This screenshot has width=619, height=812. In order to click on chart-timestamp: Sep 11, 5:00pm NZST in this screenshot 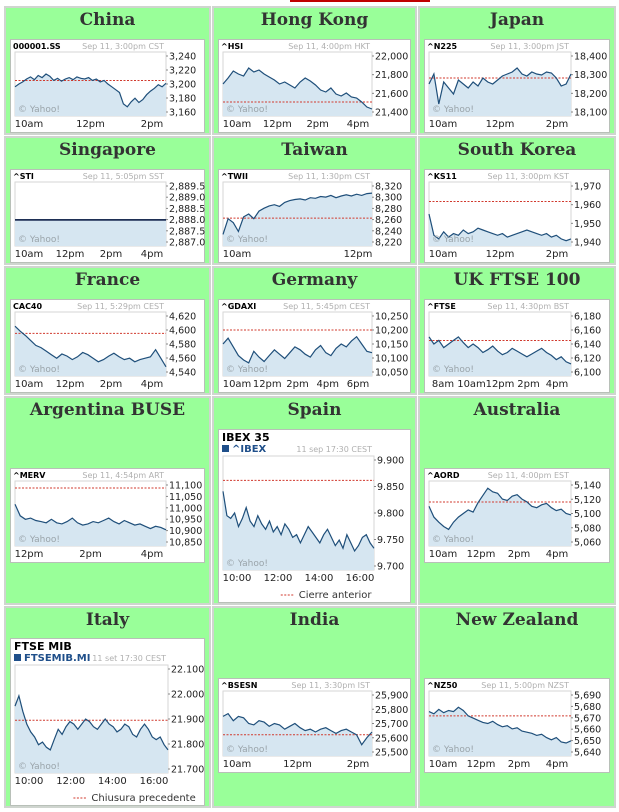, I will do `click(525, 685)`.